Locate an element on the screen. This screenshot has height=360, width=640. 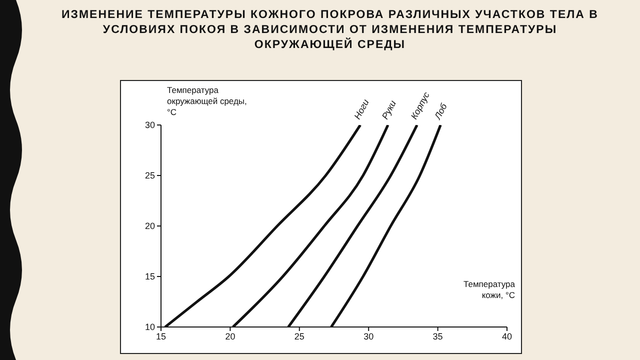
x-tick-label: 40 is located at coordinates (507, 336).